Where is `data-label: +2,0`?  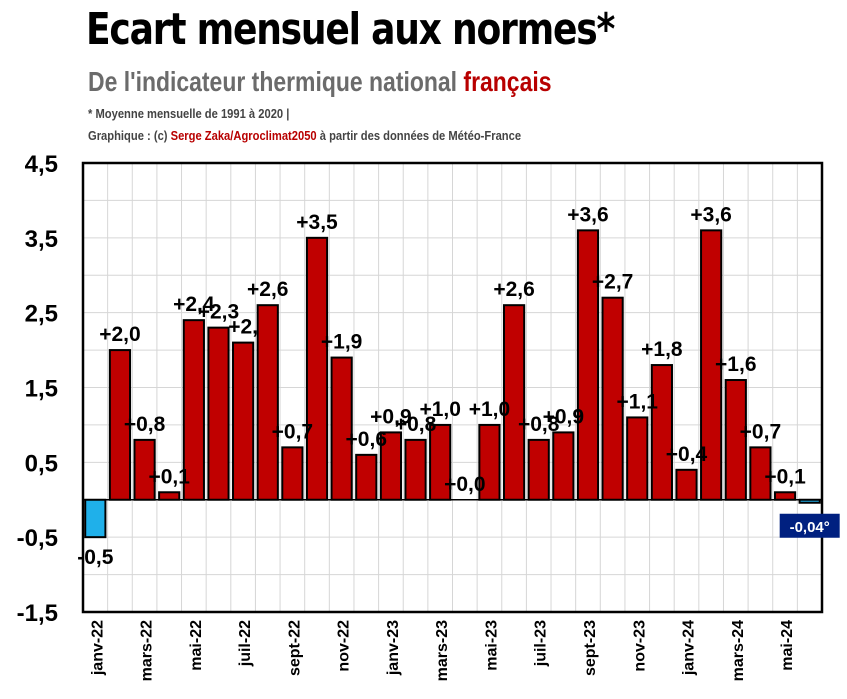
data-label: +2,0 is located at coordinates (119, 334).